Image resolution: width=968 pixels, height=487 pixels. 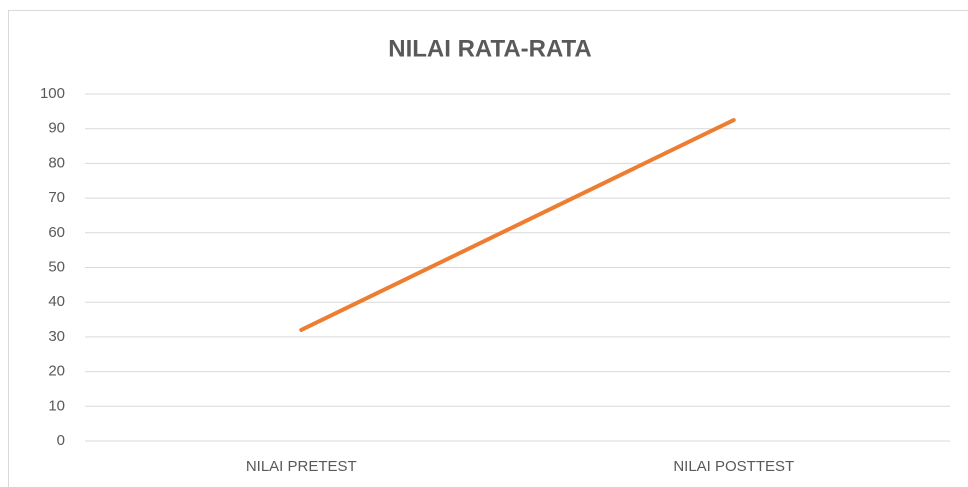 What do you see at coordinates (56, 128) in the screenshot?
I see `y-tick-label: 90` at bounding box center [56, 128].